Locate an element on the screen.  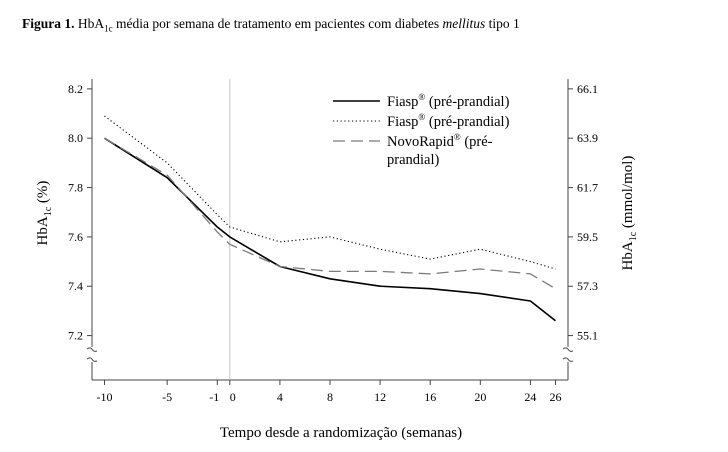
y-tick-label-right: 61.7 is located at coordinates (587, 188).